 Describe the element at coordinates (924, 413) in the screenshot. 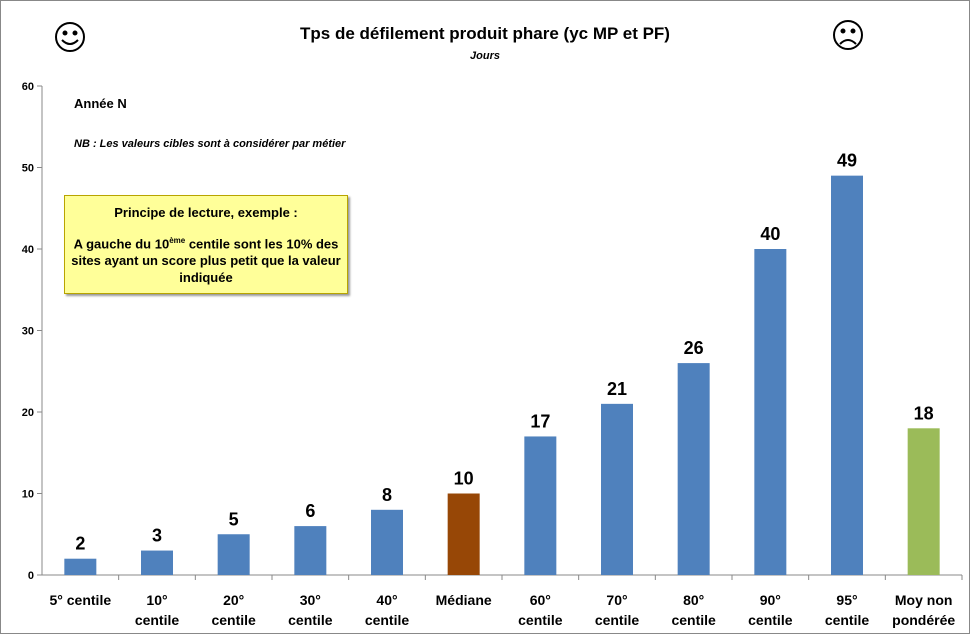

I see `data-label: 18` at that location.